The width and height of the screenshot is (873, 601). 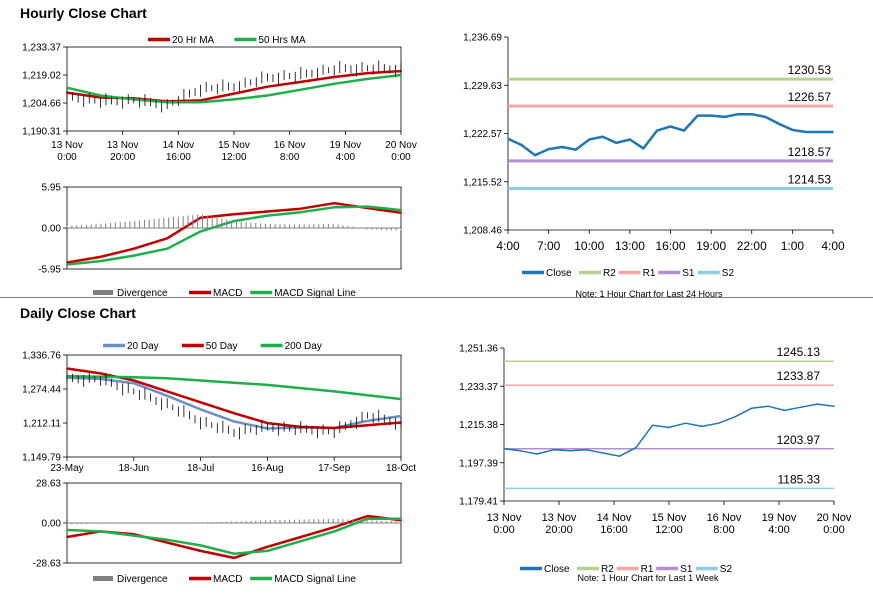 I want to click on hourly-price-x-label: 14 Nov, so click(x=178, y=145).